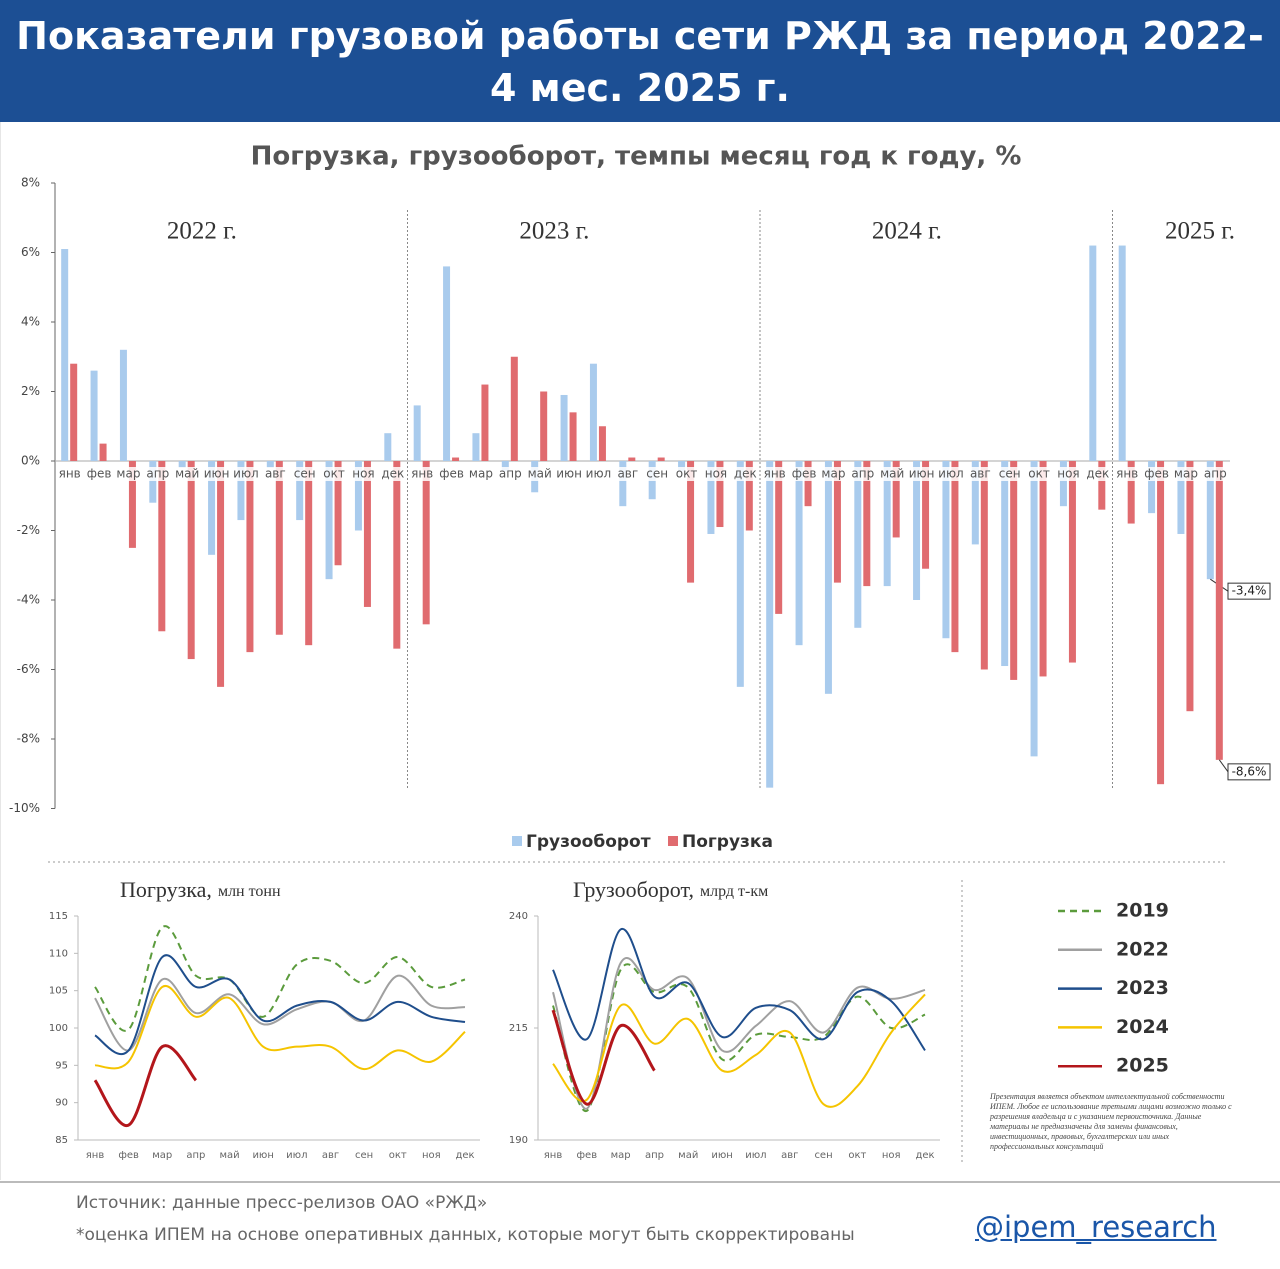  I want to click on y-tick-label: -6%, so click(28, 669).